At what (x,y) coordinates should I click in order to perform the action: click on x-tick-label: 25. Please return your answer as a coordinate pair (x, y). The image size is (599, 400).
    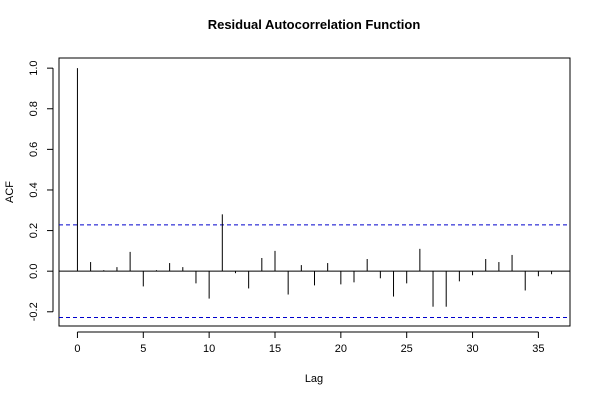
    Looking at the image, I should click on (407, 349).